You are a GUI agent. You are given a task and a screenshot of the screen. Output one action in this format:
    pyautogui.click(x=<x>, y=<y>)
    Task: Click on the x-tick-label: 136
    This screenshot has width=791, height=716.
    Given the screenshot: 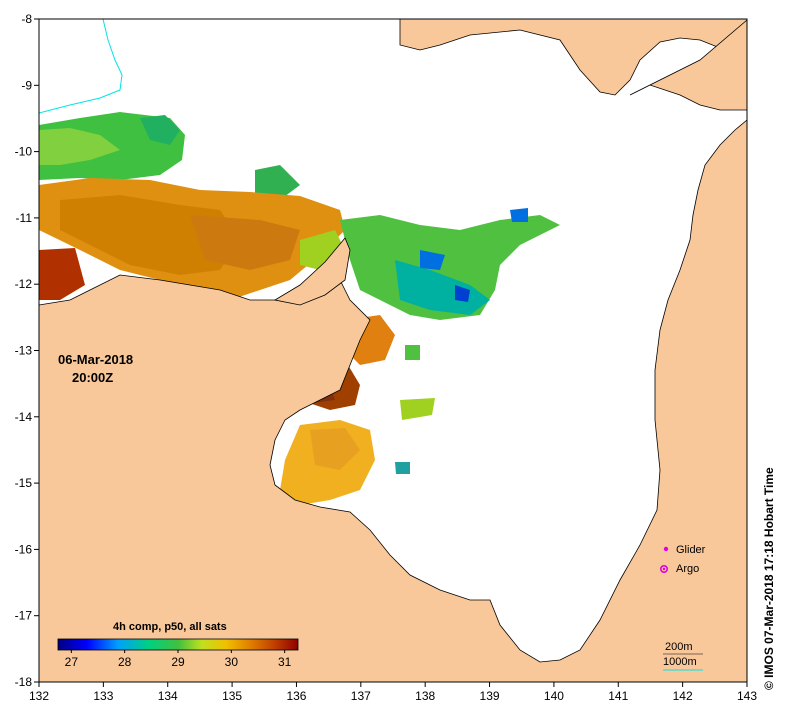 What is the action you would take?
    pyautogui.click(x=296, y=696)
    